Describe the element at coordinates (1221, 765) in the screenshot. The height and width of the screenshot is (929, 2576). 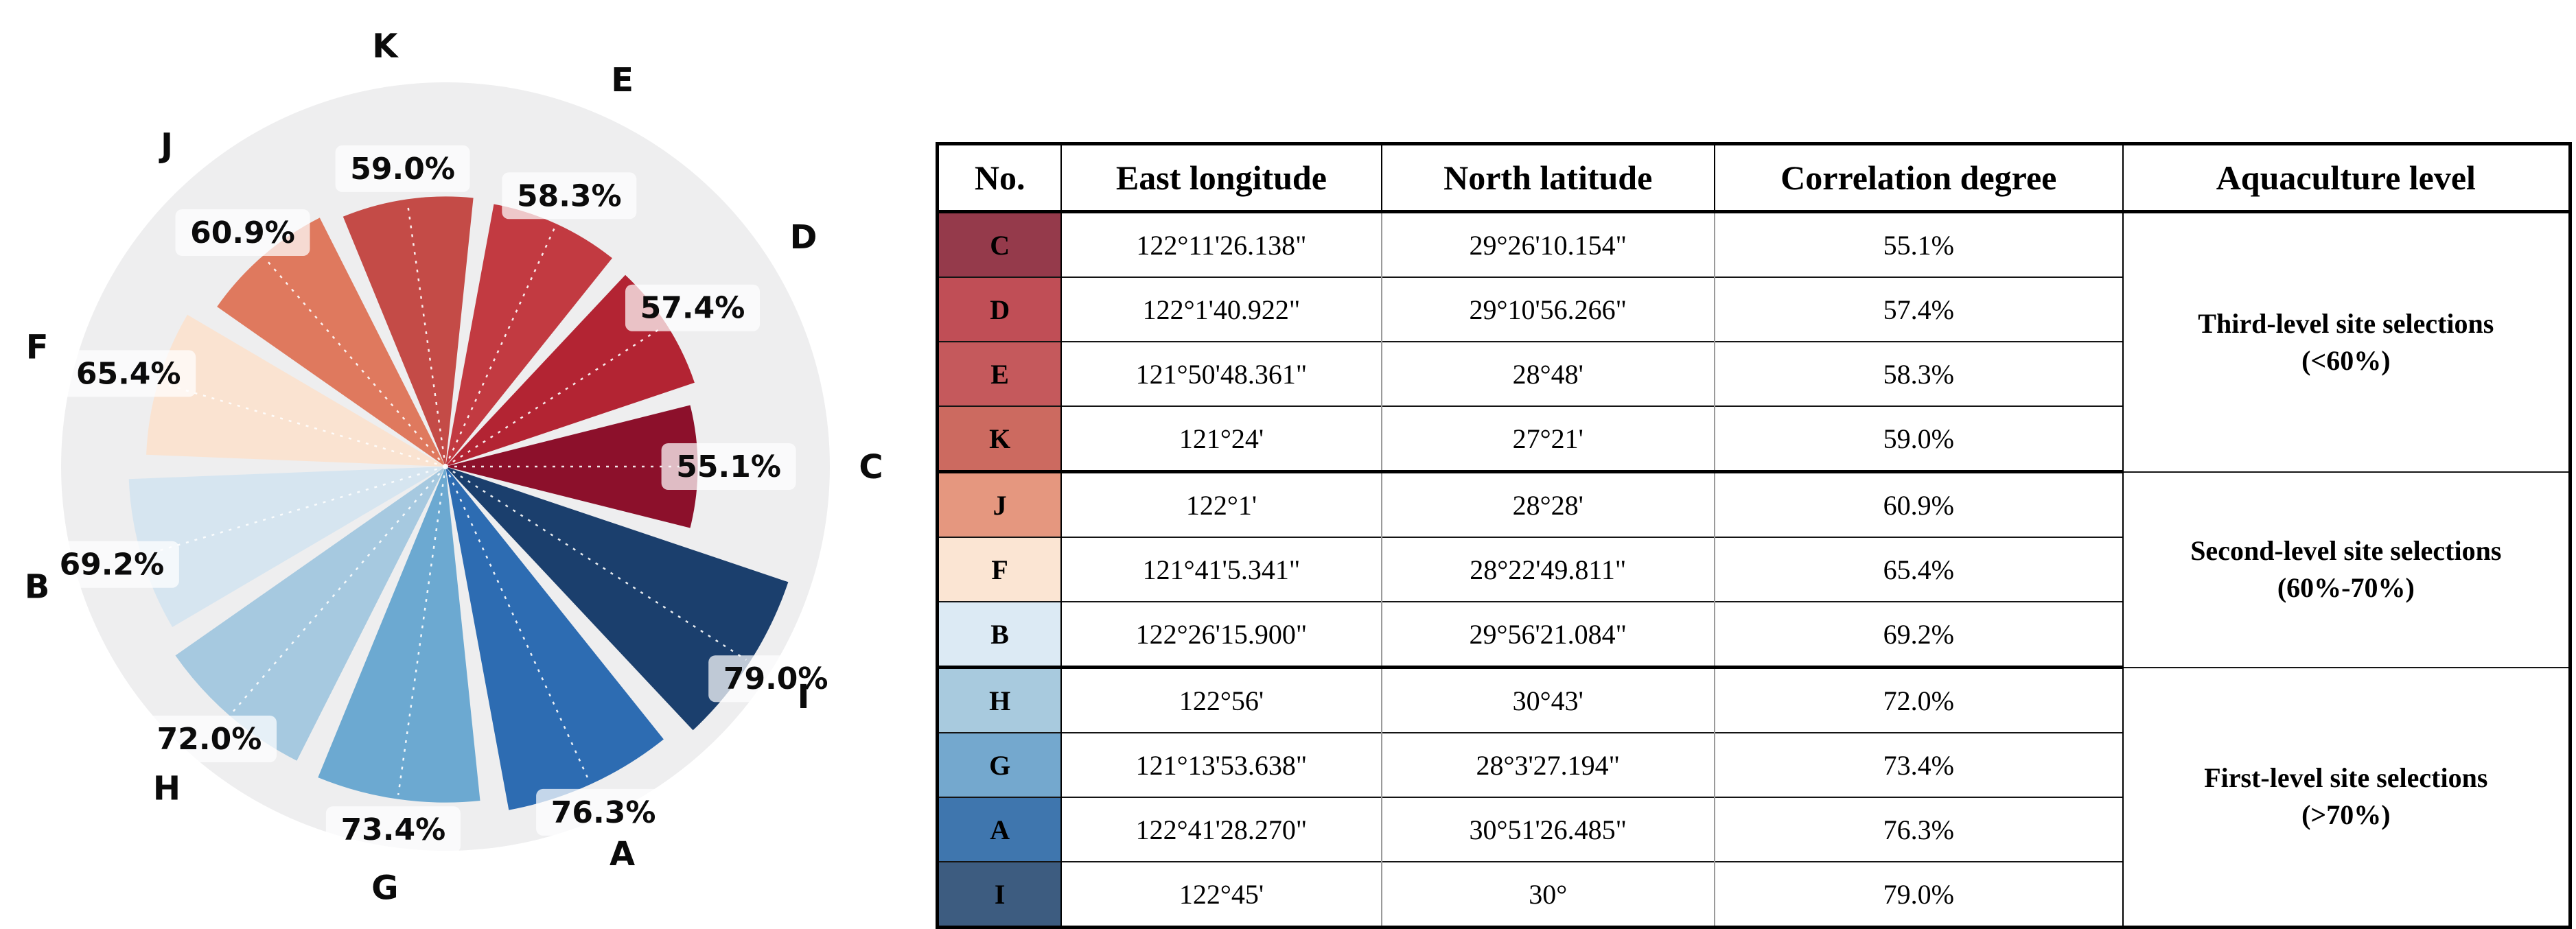
I see `cell-longitude-G: 121°13'53.638"` at that location.